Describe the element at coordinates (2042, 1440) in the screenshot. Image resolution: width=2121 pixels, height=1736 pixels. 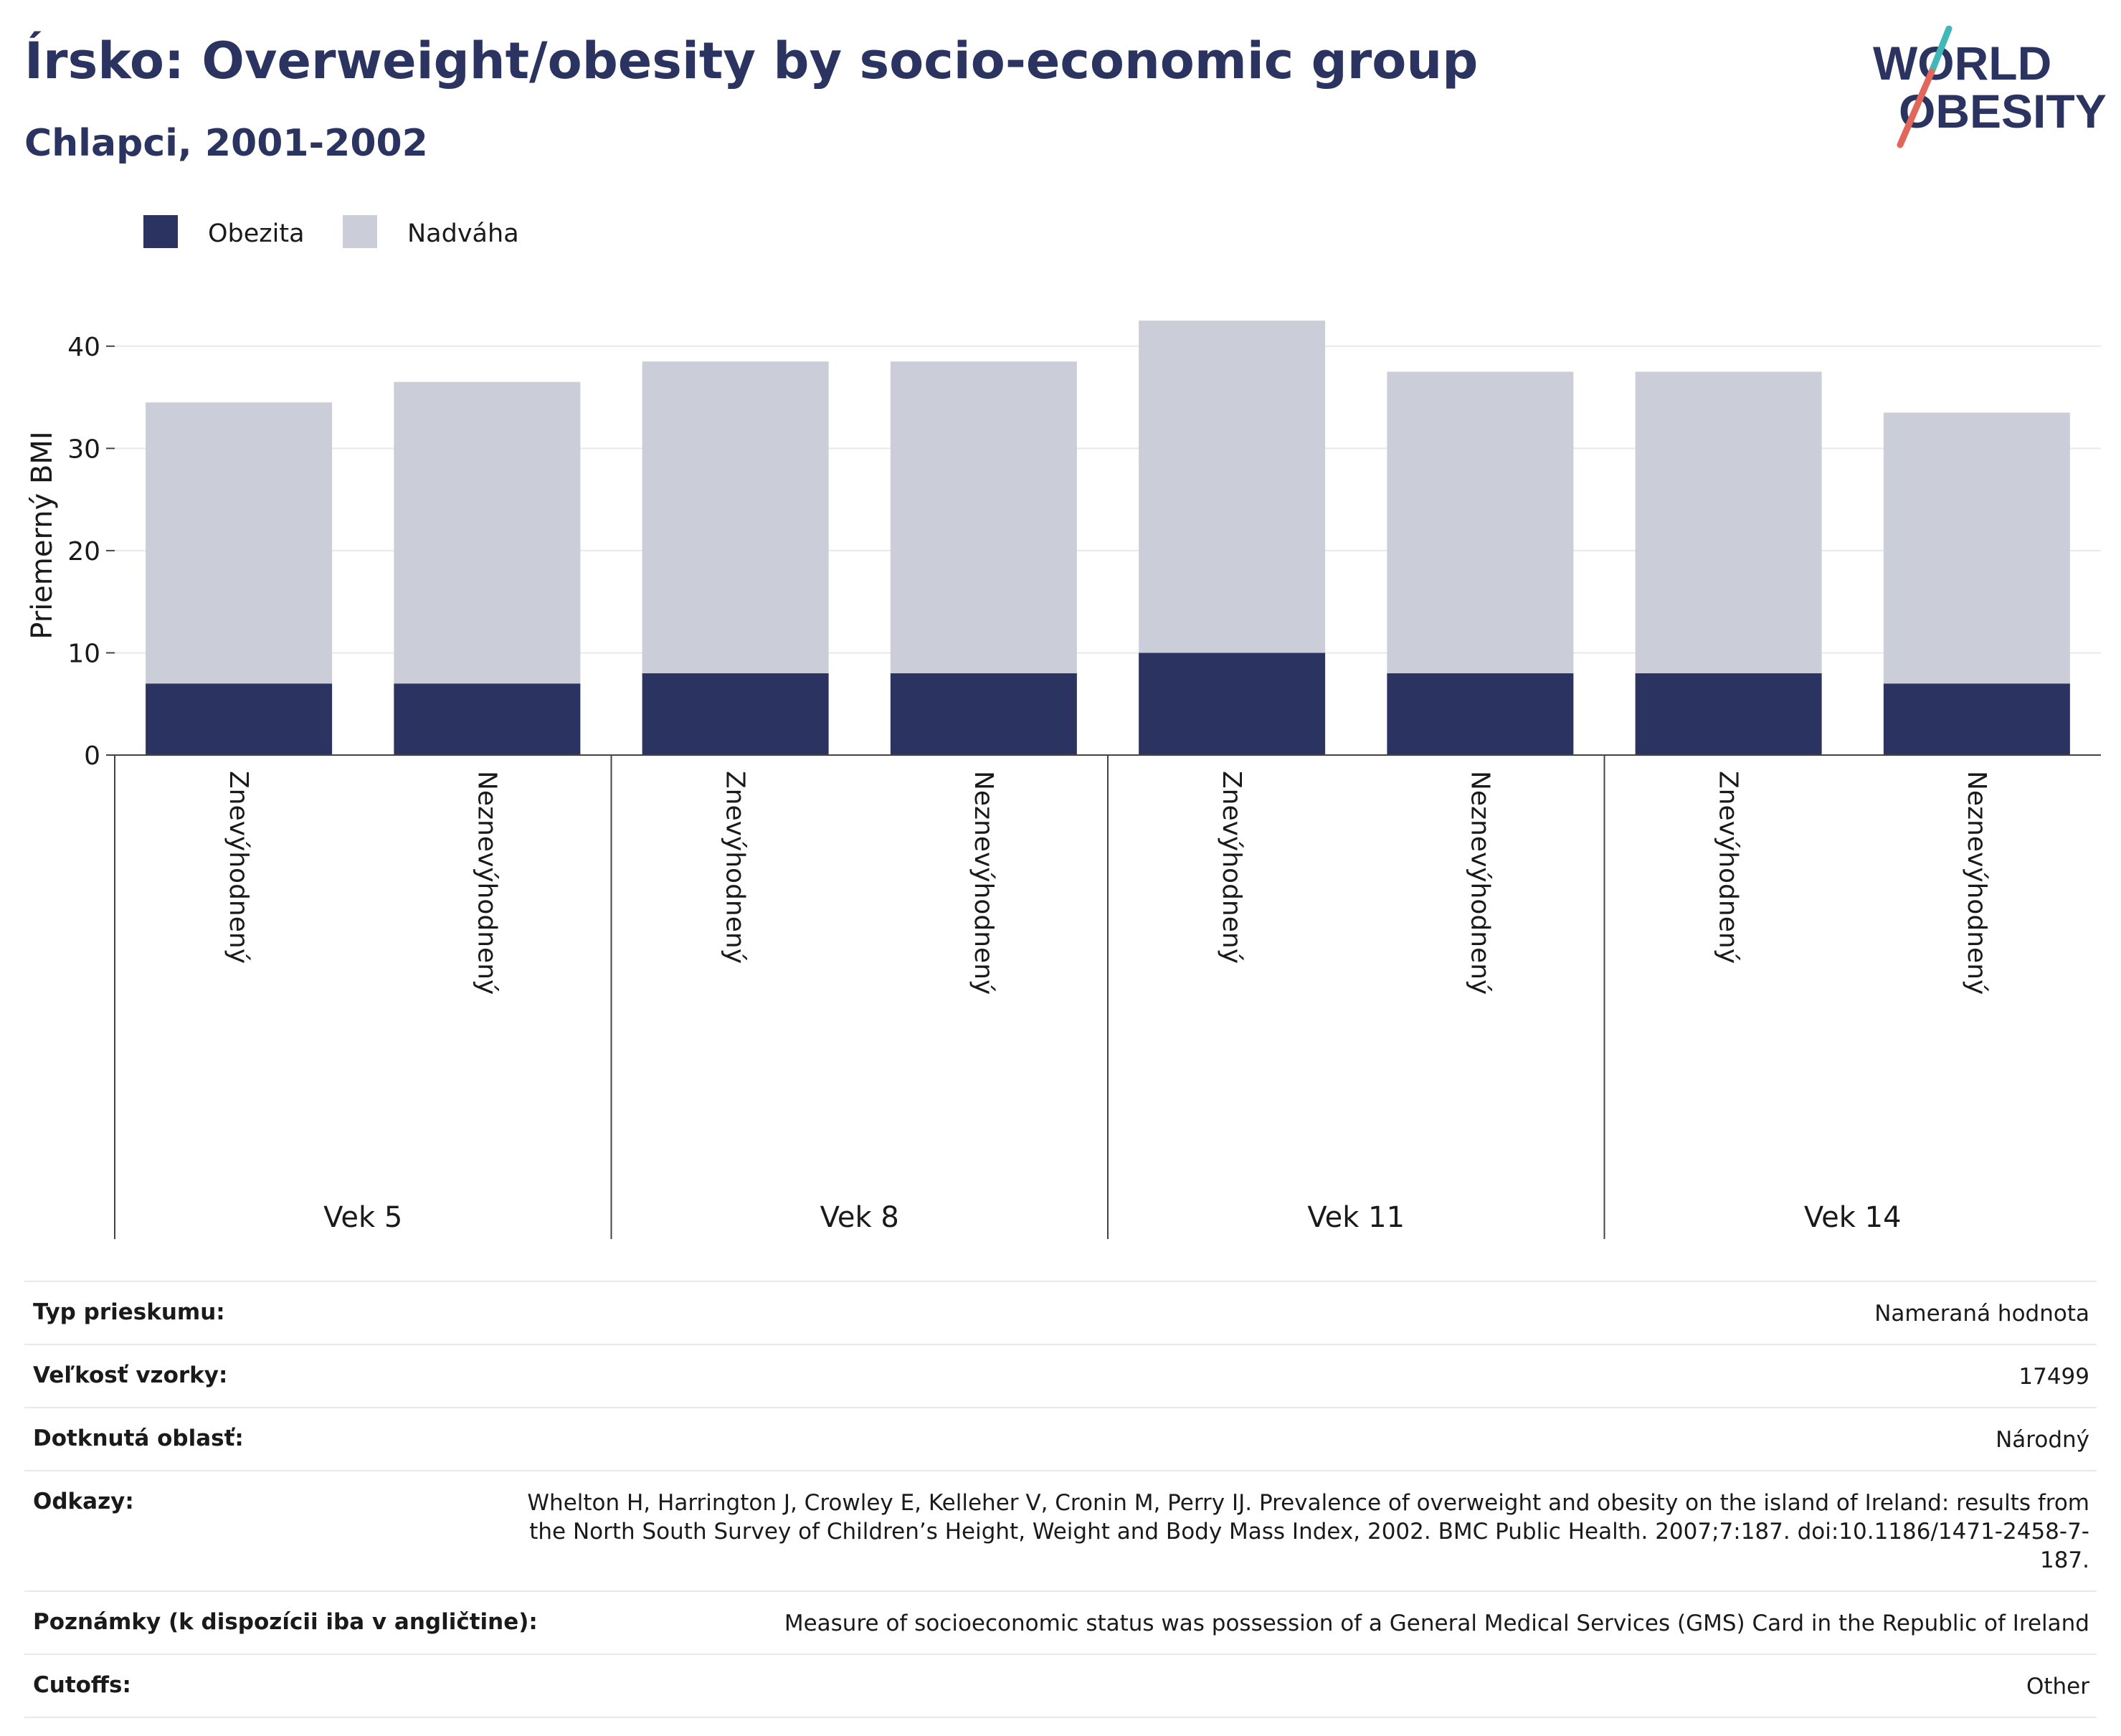
I see `meta-value: Národný` at that location.